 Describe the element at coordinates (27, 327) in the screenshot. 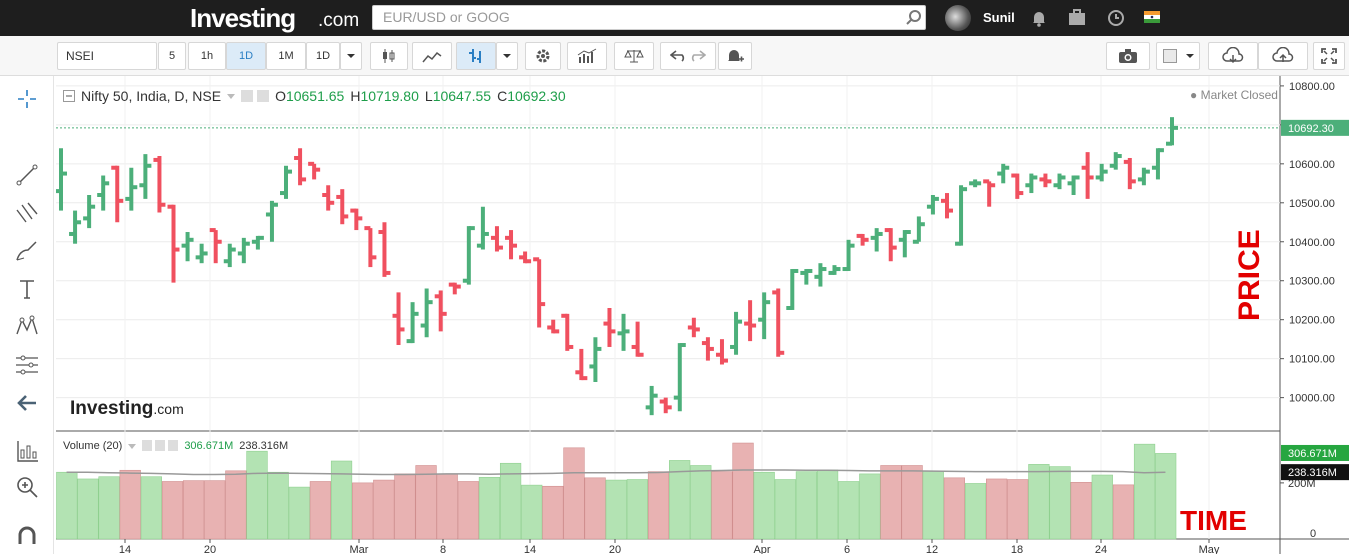

I see `pattern-tool-icon` at that location.